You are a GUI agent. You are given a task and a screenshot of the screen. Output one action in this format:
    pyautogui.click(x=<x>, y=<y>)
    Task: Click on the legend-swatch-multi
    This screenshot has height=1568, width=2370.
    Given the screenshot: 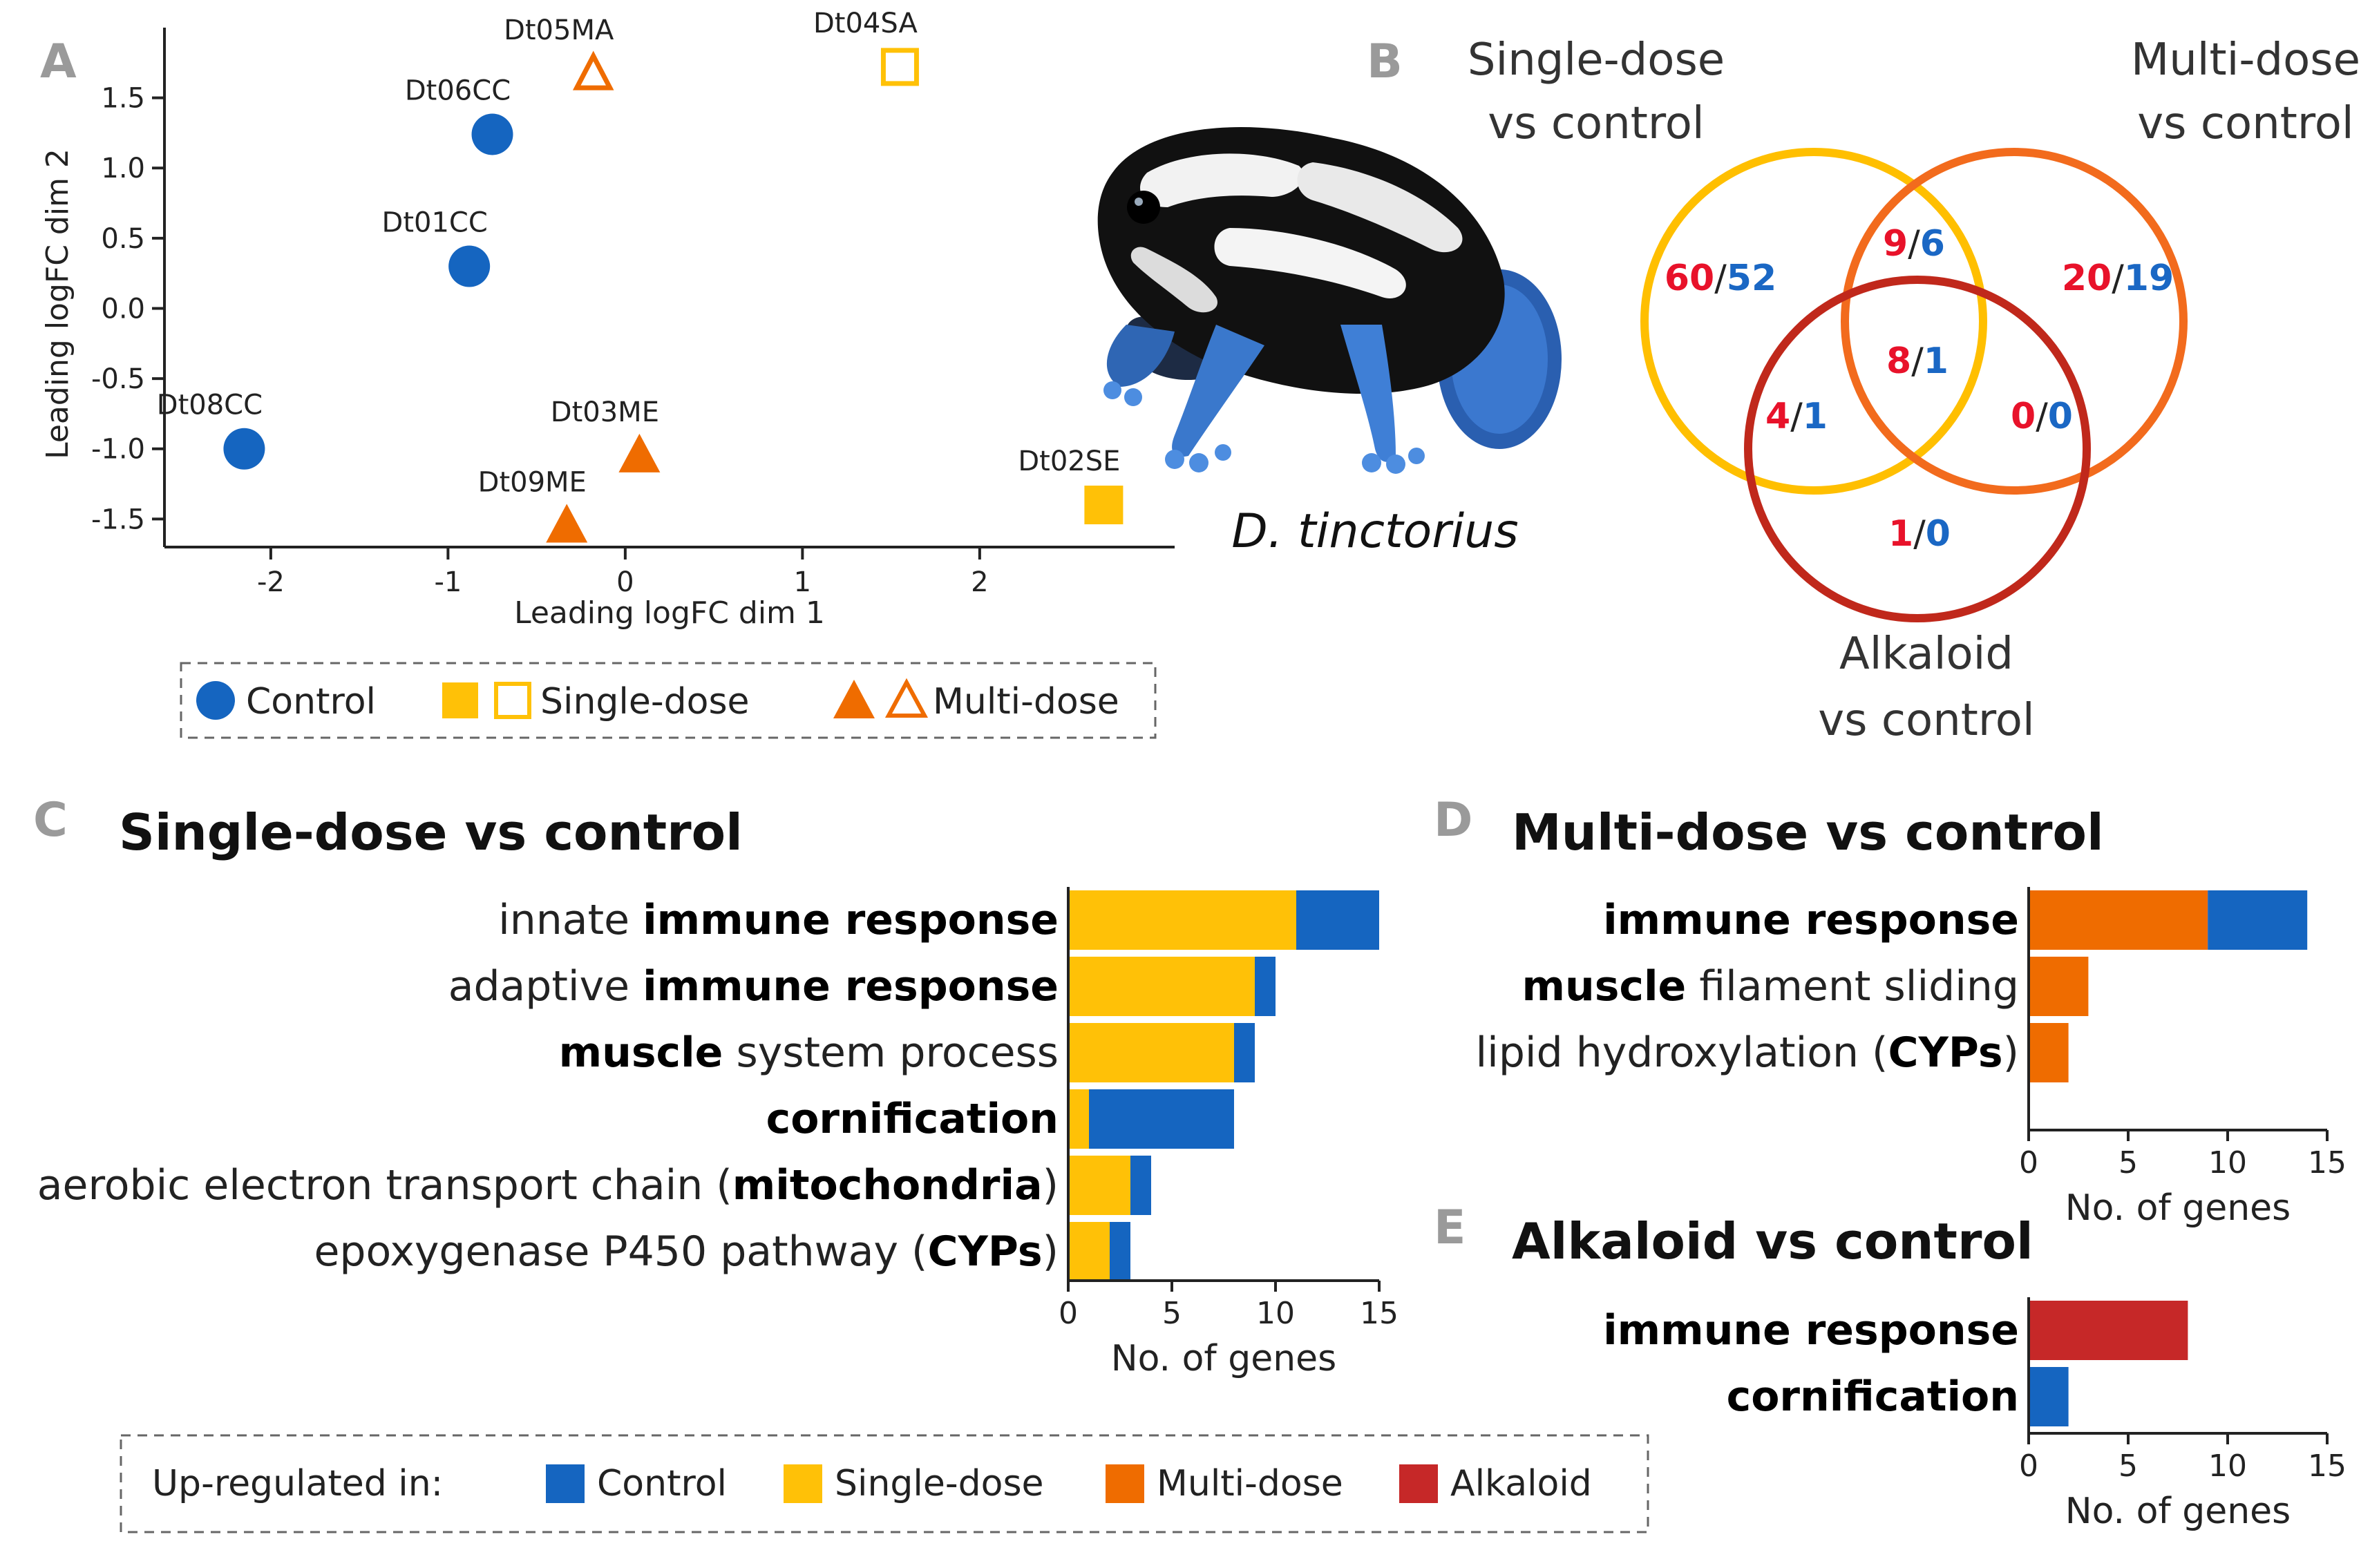 What is the action you would take?
    pyautogui.click(x=1125, y=1483)
    